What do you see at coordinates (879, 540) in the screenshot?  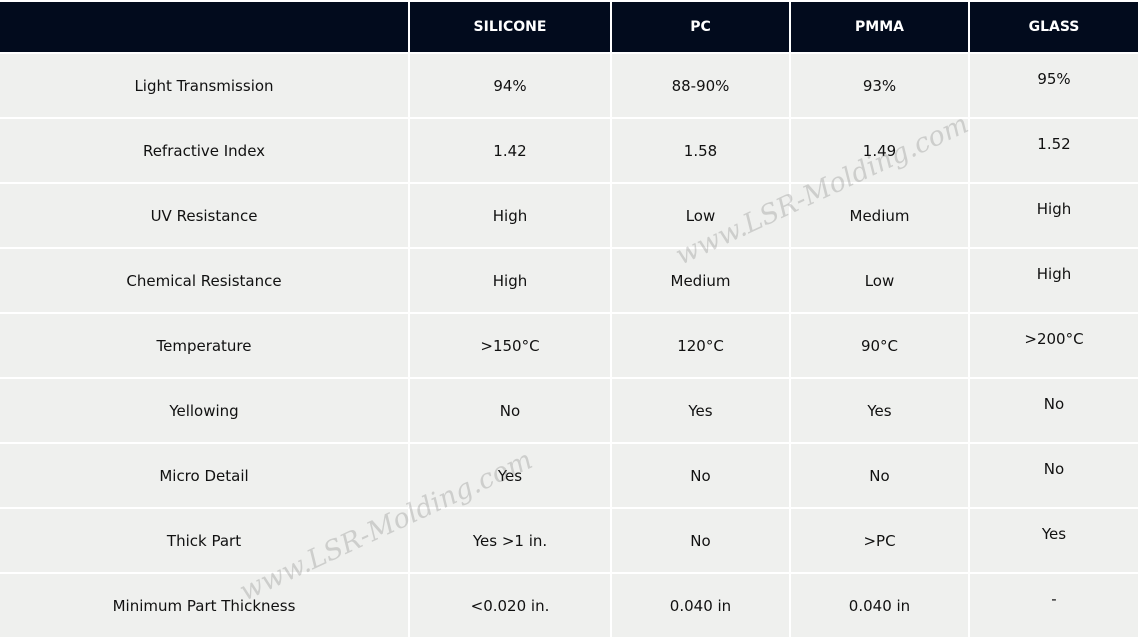 I see `table-cell: >PC` at bounding box center [879, 540].